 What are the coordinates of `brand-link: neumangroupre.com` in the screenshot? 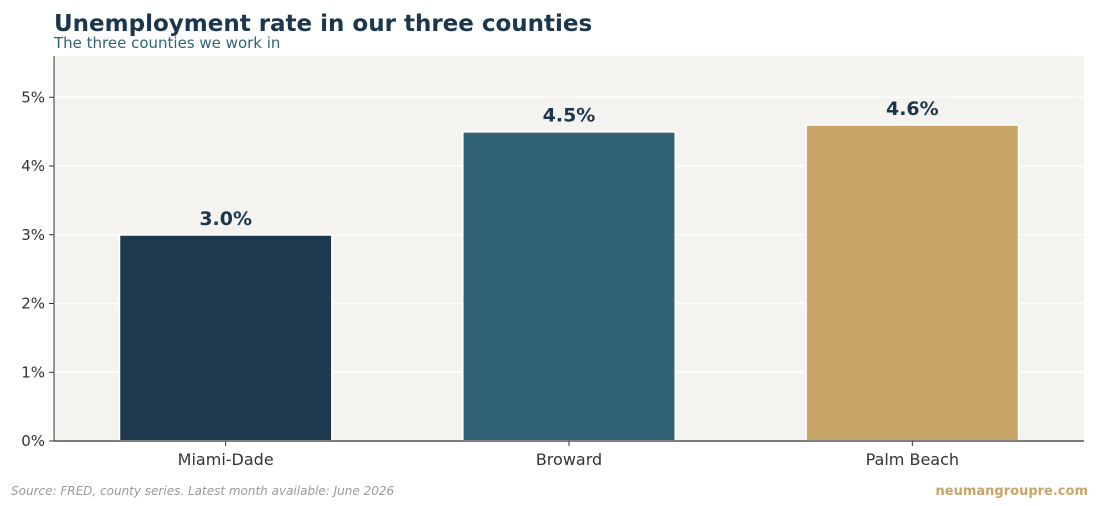 It's located at (1011, 491).